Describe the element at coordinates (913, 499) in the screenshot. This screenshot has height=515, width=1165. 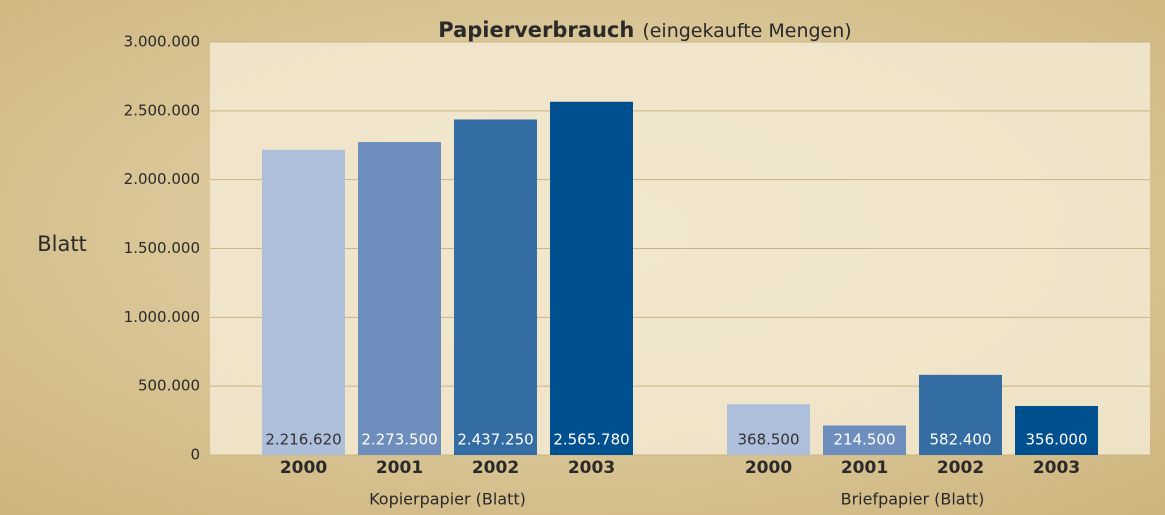
I see `group-label: Briefpapier (Blatt)` at that location.